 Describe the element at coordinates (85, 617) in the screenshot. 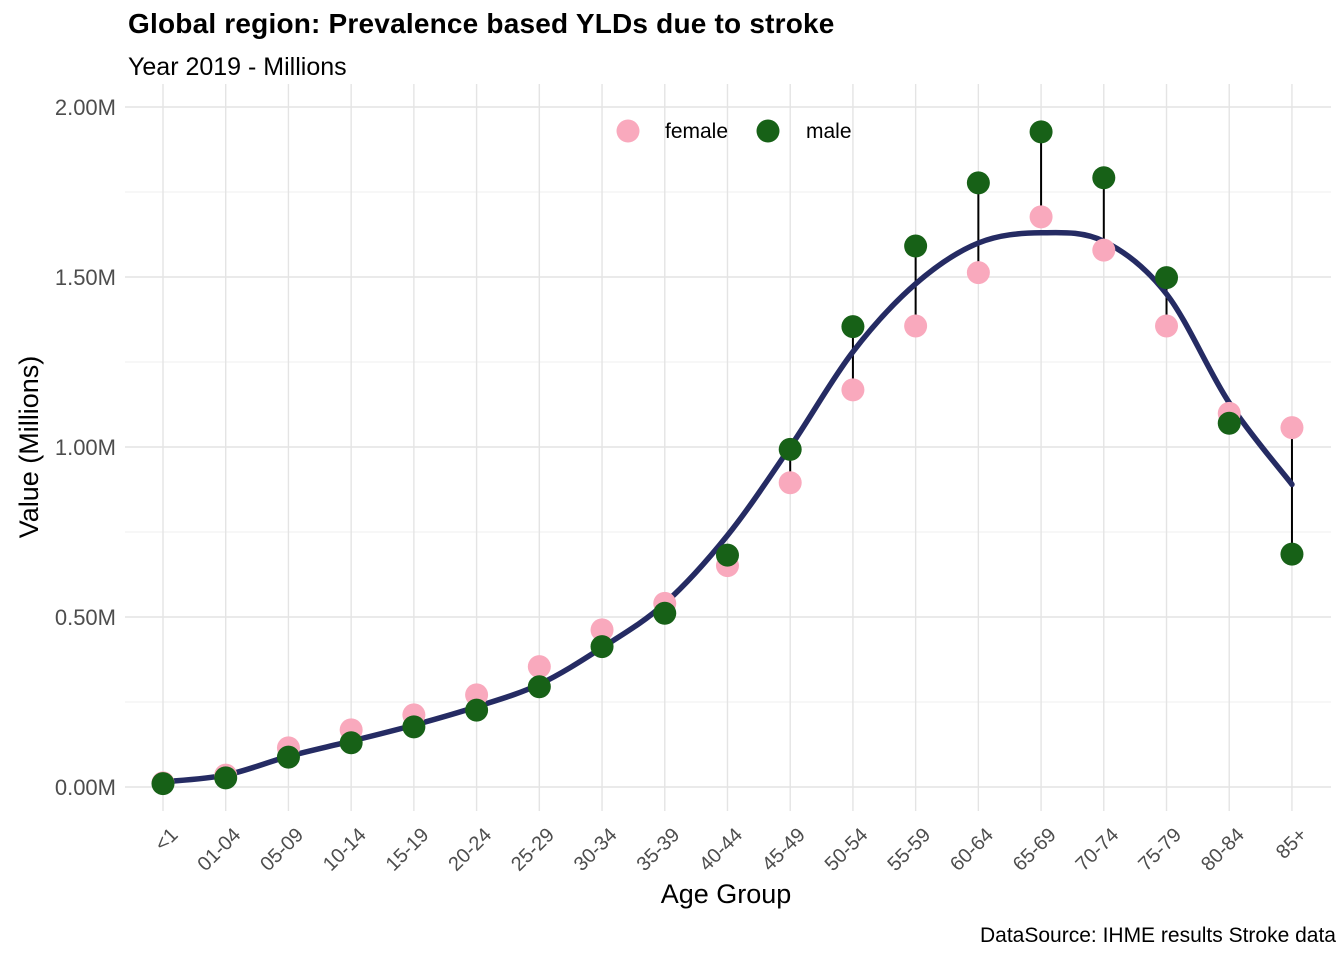

I see `y-tick-label: 0.50M` at that location.